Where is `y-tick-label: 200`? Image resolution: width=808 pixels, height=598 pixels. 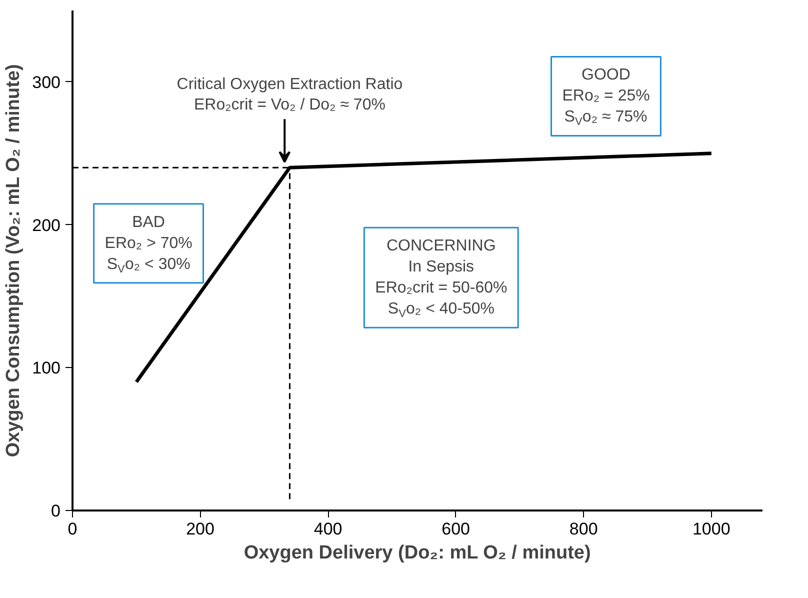
y-tick-label: 200 is located at coordinates (46, 225).